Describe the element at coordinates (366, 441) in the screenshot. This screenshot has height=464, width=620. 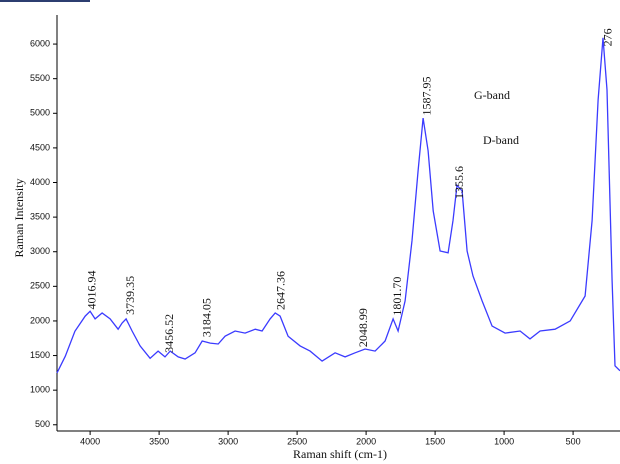
I see `x-tick-label: 2000` at that location.